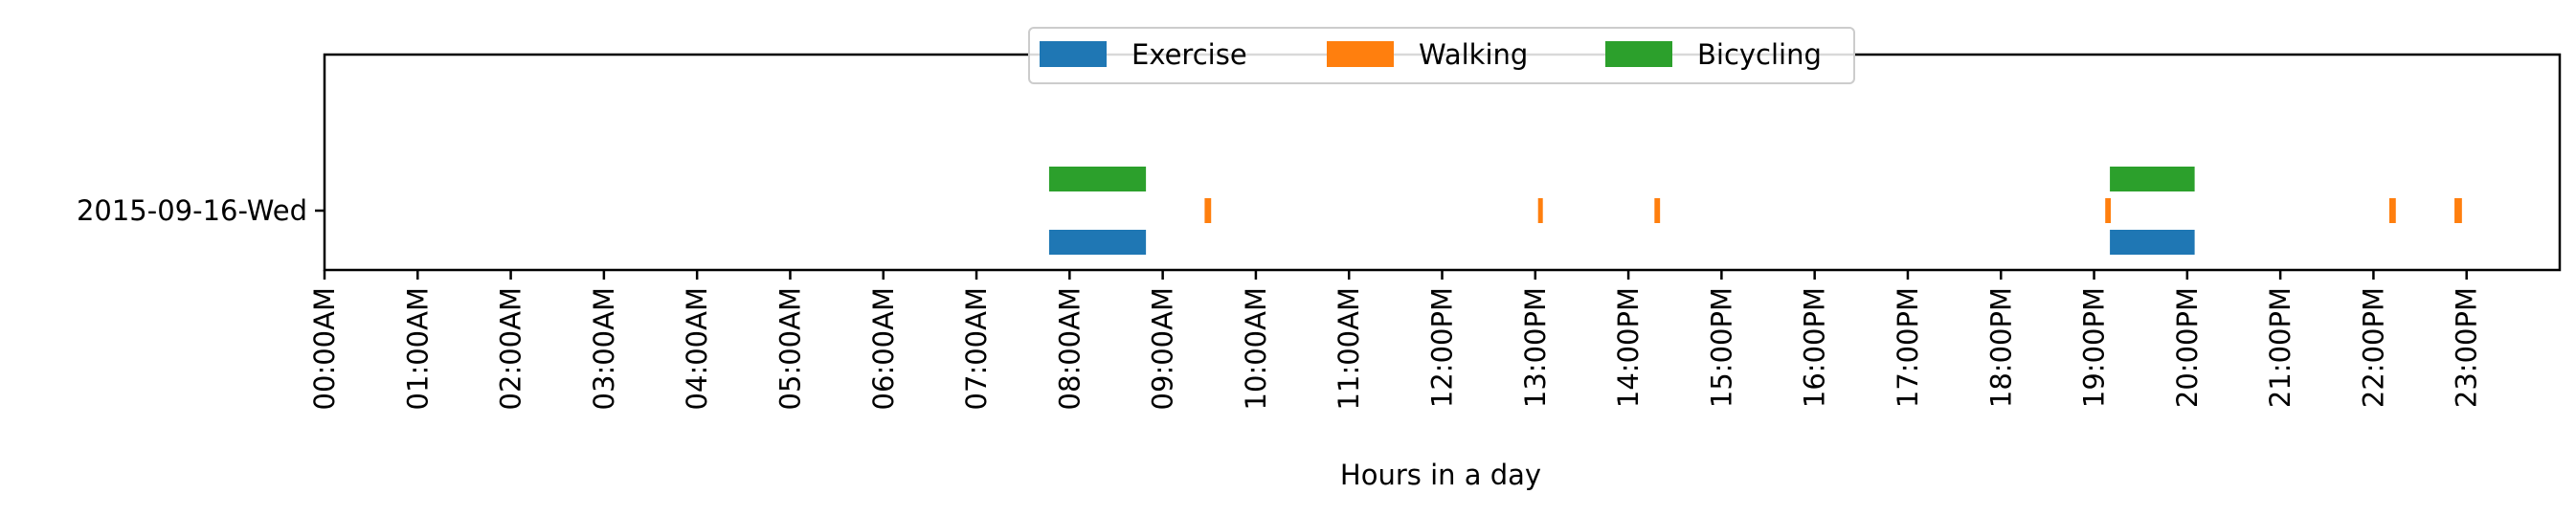  Describe the element at coordinates (1256, 348) in the screenshot. I see `x-tick-label: 10:00AM` at that location.